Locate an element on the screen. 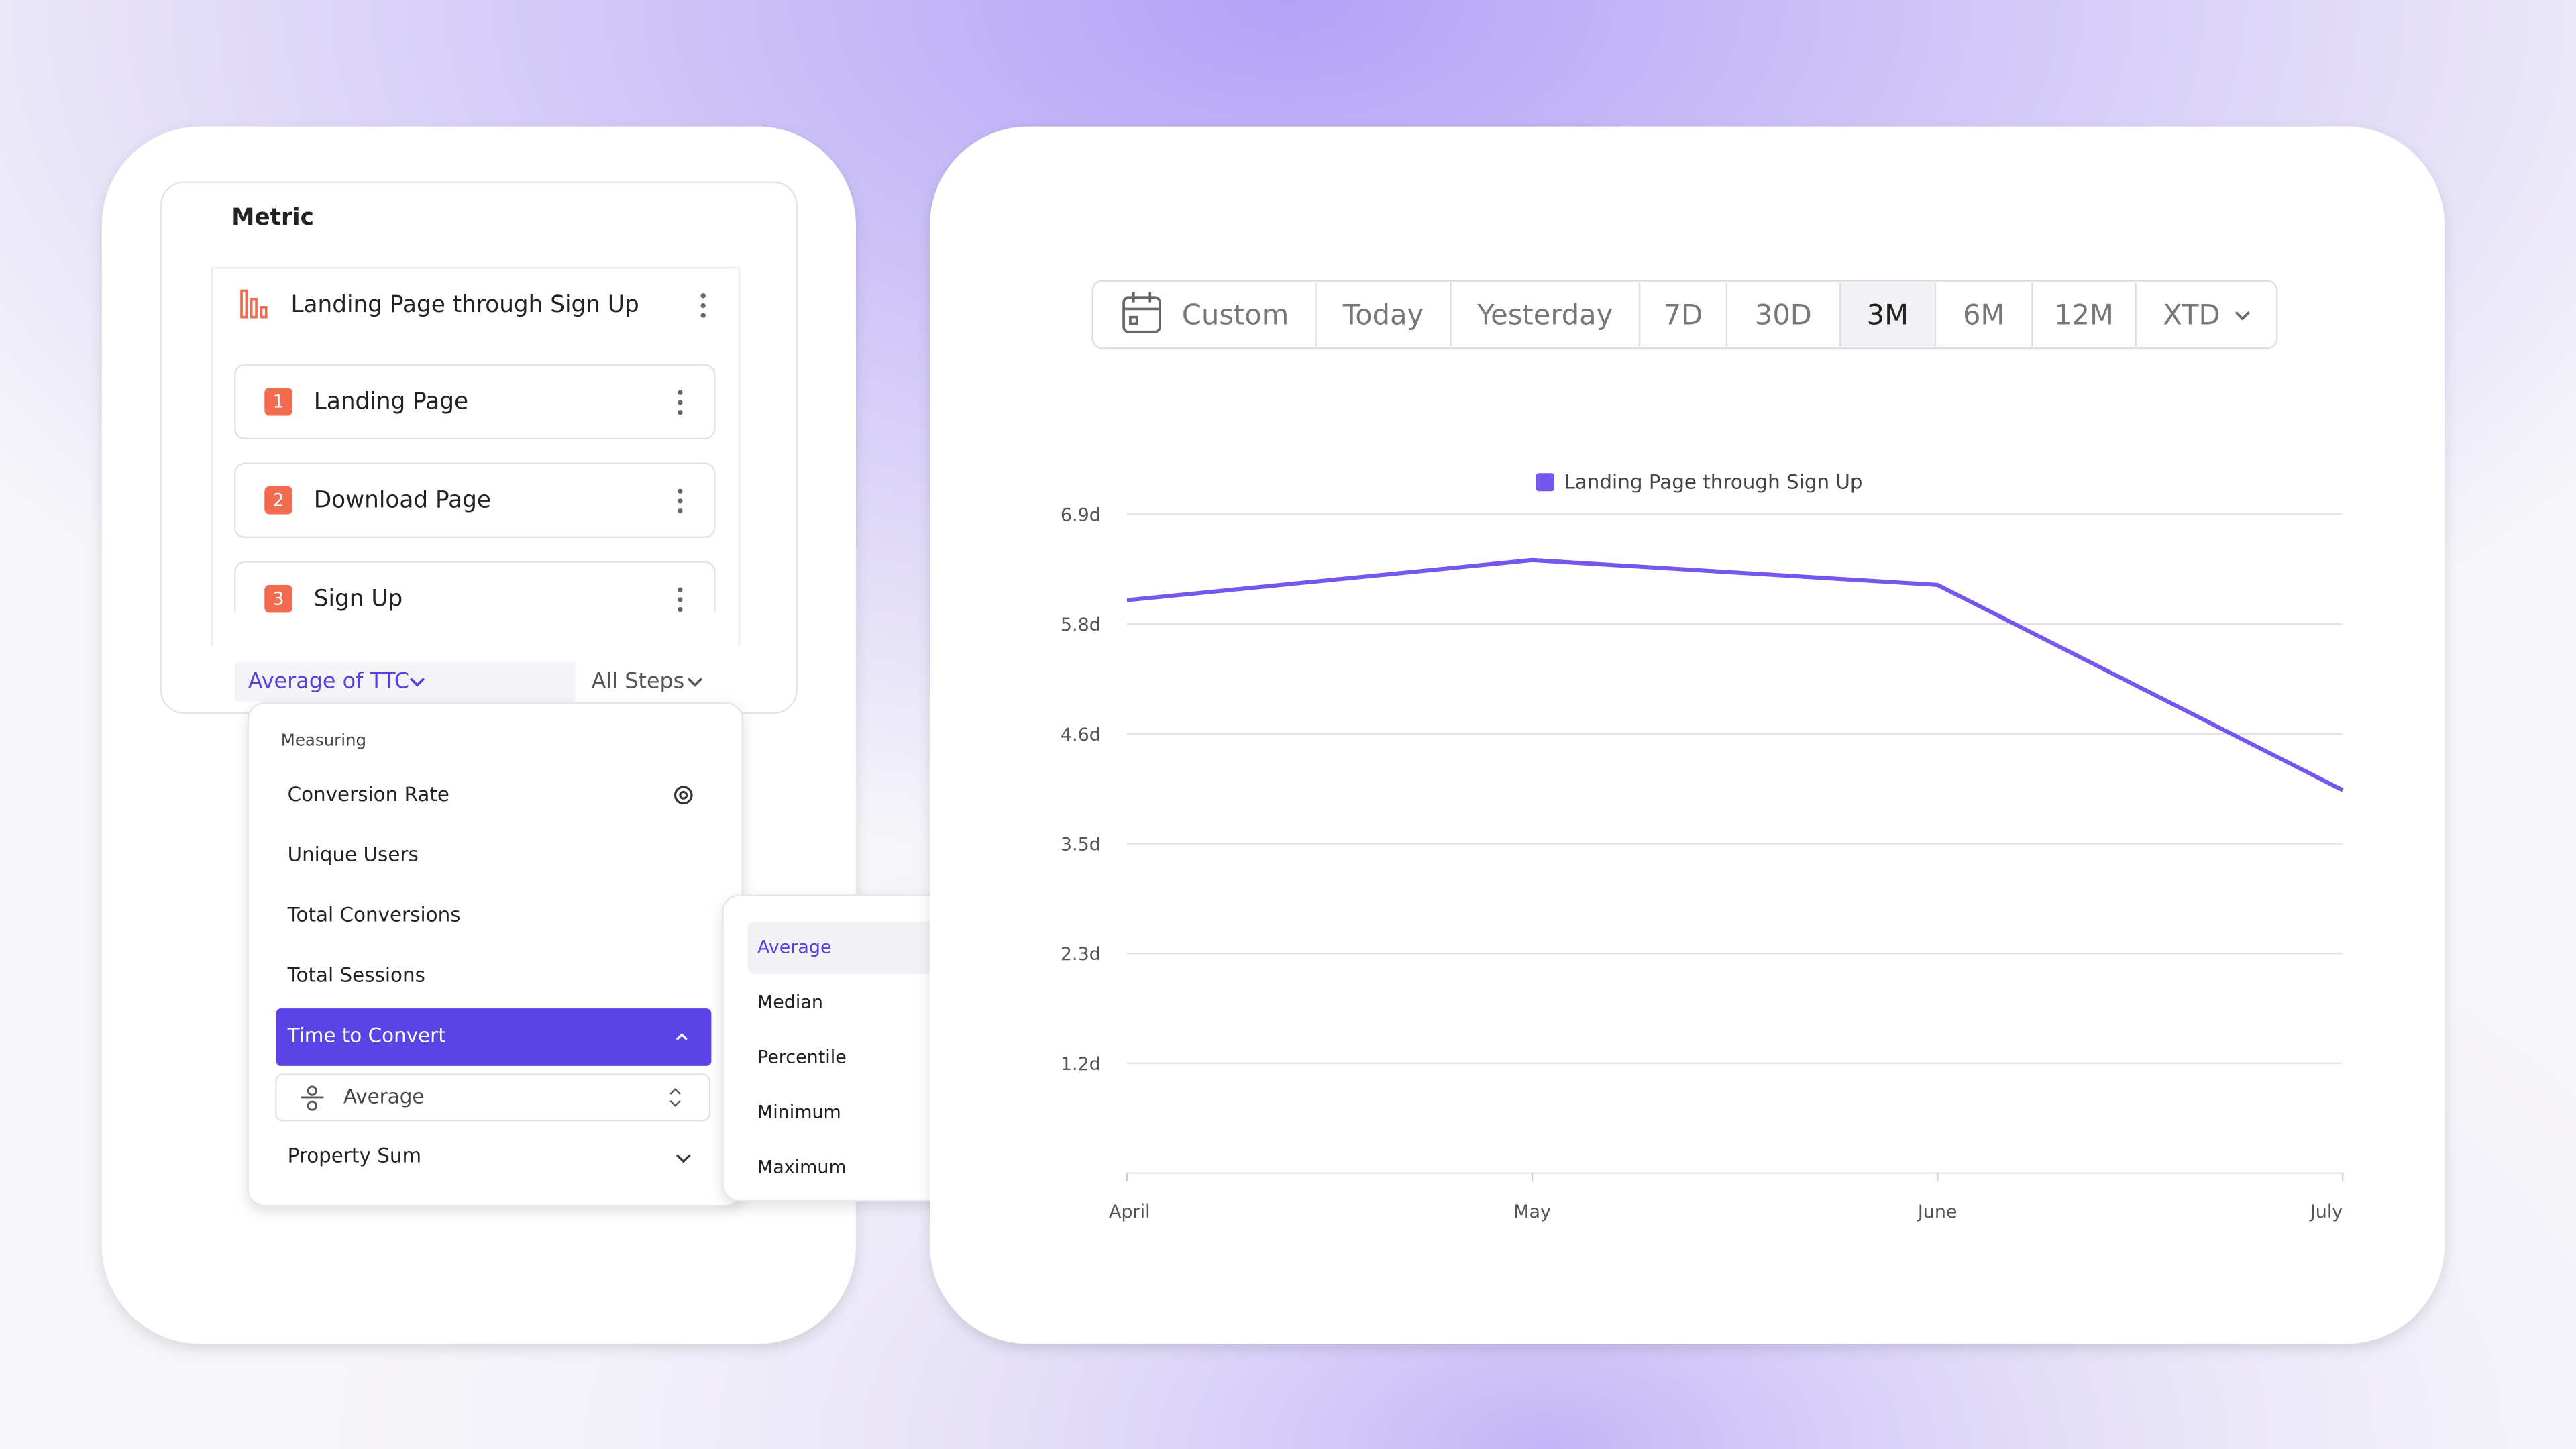 The height and width of the screenshot is (1449, 2576). range-option: 30D is located at coordinates (1783, 315).